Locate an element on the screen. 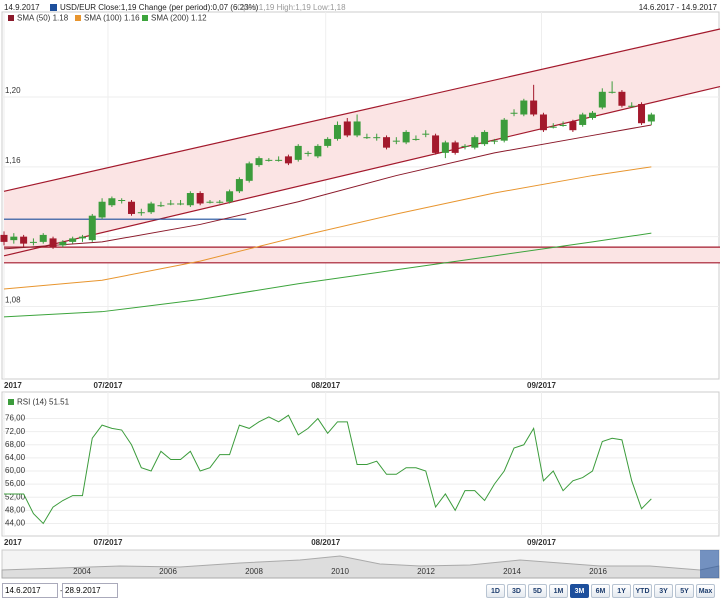 The width and height of the screenshot is (721, 600). y-tick-label: 44,00 is located at coordinates (15, 523).